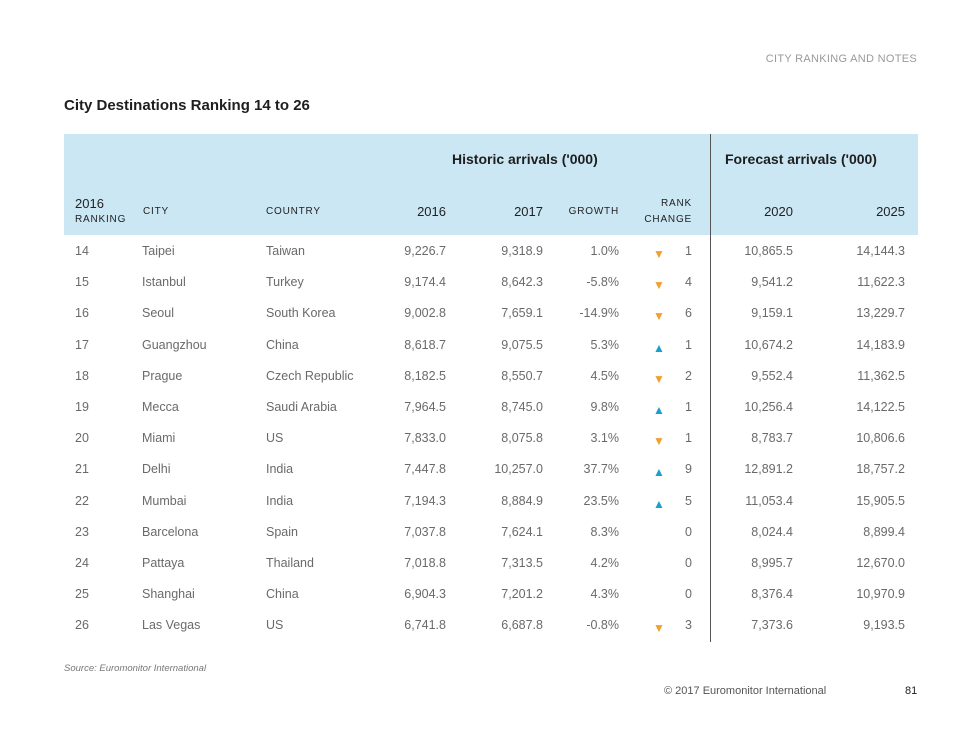 The width and height of the screenshot is (980, 735). I want to click on historic-2017-cell: 8,075.8, so click(522, 438).